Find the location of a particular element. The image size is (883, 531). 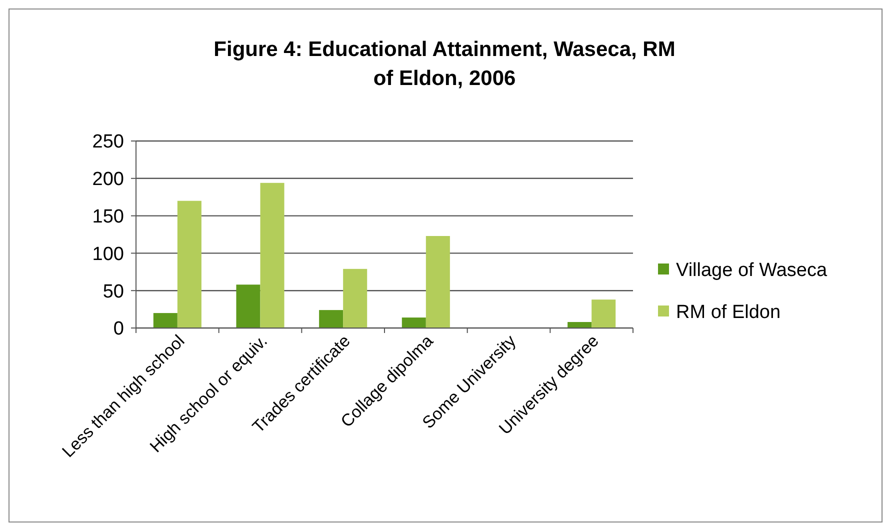

y-tick-label: 50 is located at coordinates (113, 291).